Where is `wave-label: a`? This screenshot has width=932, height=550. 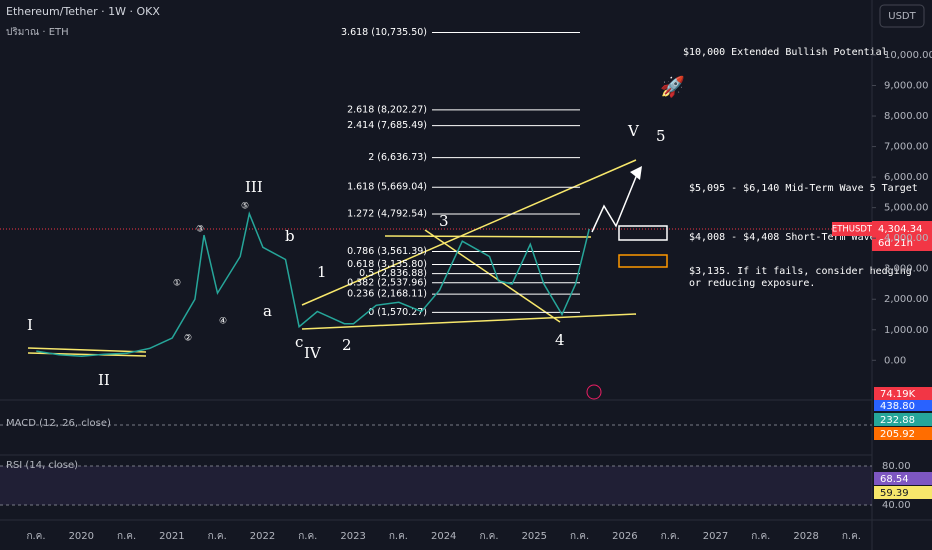 wave-label: a is located at coordinates (267, 311).